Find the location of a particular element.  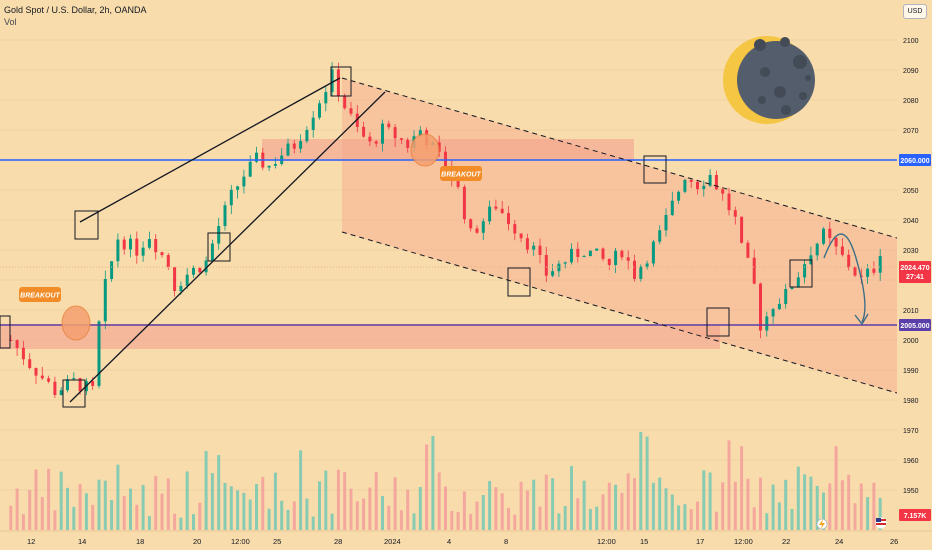

breakout-label-1: BREAKOUT is located at coordinates (40, 294).